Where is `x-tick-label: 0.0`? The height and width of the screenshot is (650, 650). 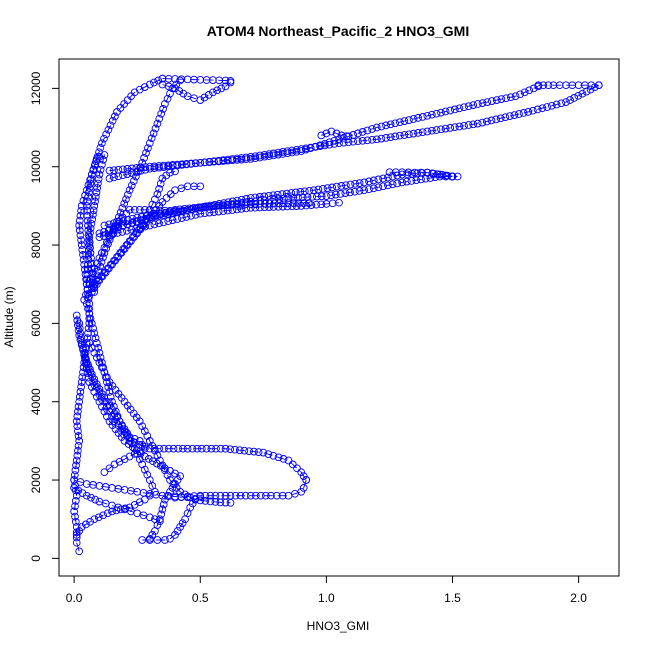
x-tick-label: 0.0 is located at coordinates (74, 598).